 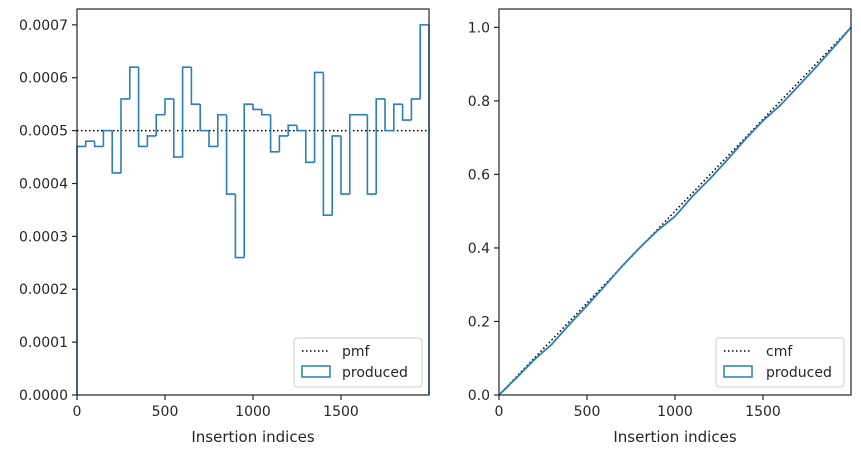 What do you see at coordinates (779, 352) in the screenshot?
I see `right-legend-cmf-label: cmf` at bounding box center [779, 352].